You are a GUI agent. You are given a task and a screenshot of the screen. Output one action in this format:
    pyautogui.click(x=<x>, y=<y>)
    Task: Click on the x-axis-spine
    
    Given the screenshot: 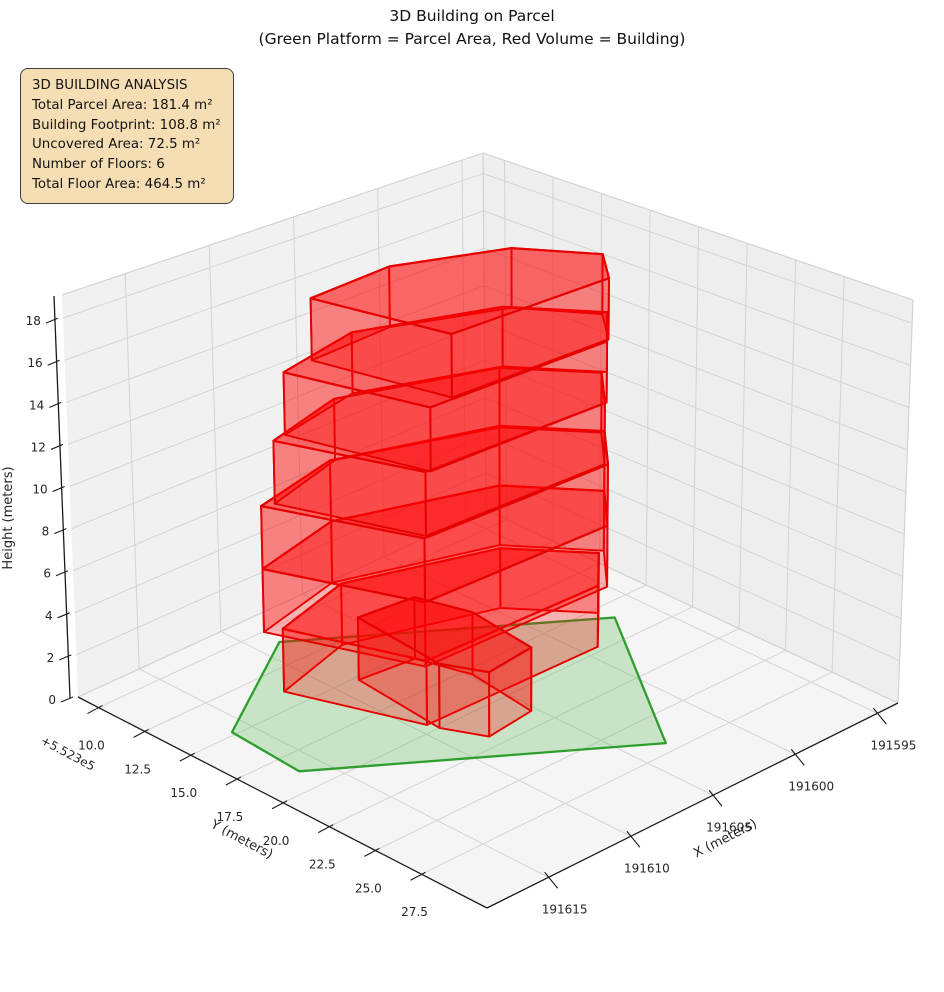 What is the action you would take?
    pyautogui.click(x=692, y=805)
    